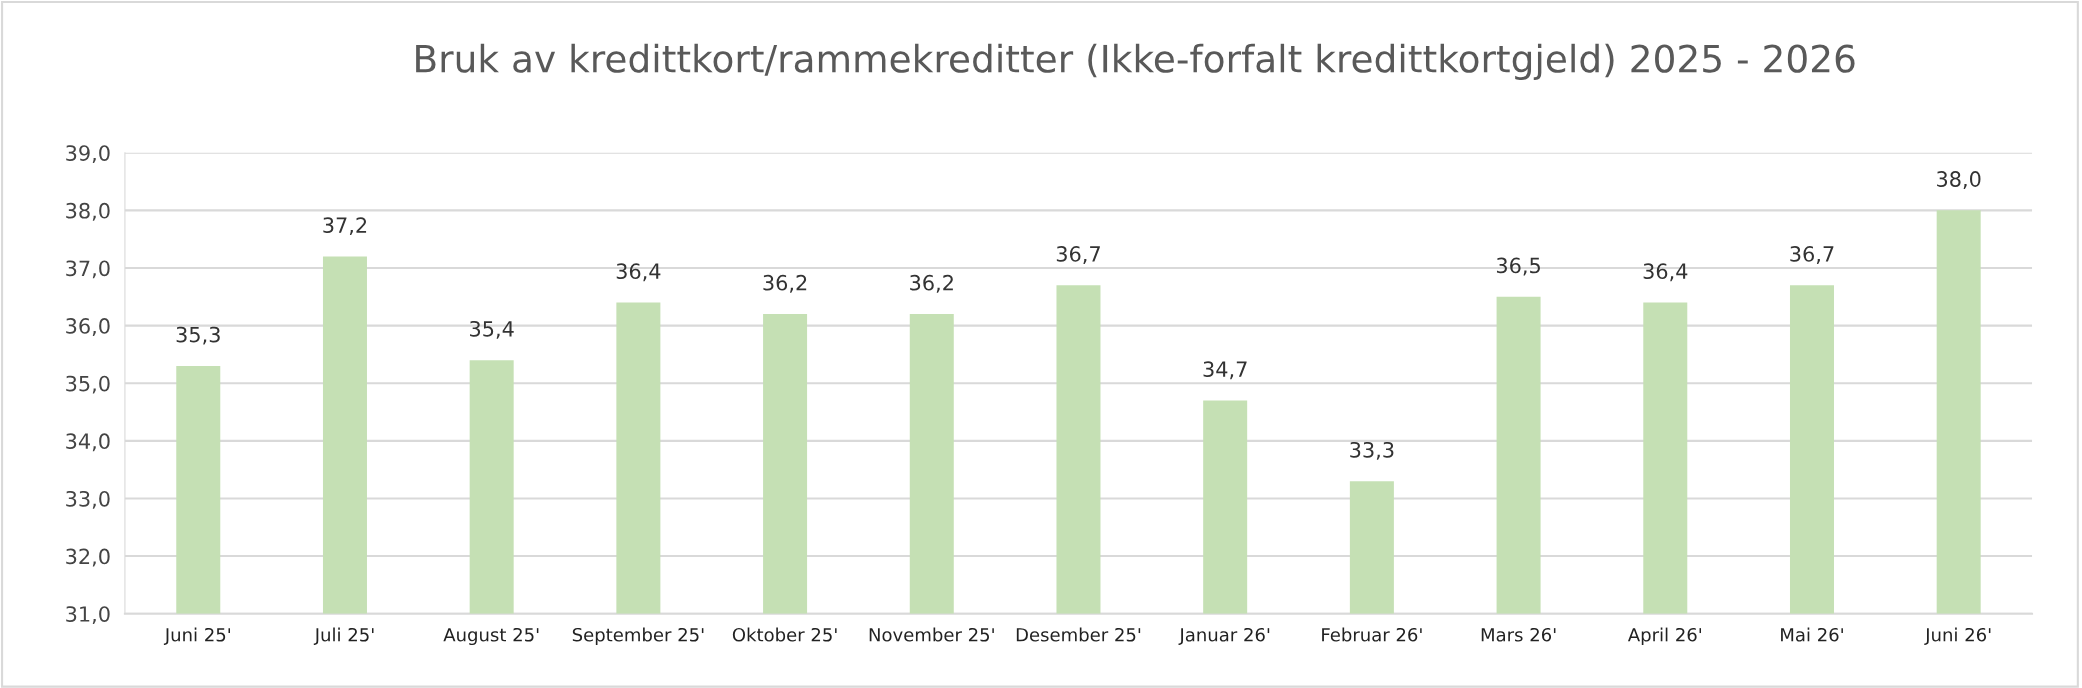 The height and width of the screenshot is (688, 2082). I want to click on x-tick-label: Mai 26', so click(1812, 634).